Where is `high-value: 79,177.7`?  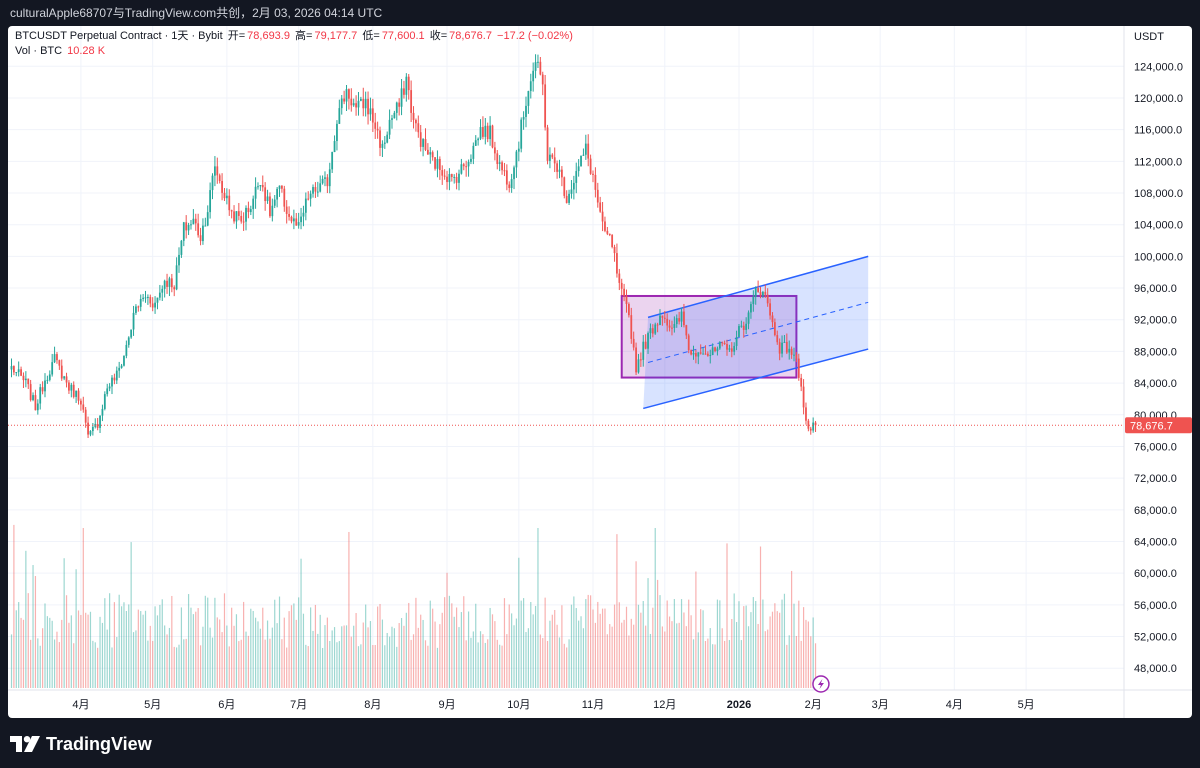
high-value: 79,177.7 is located at coordinates (336, 36).